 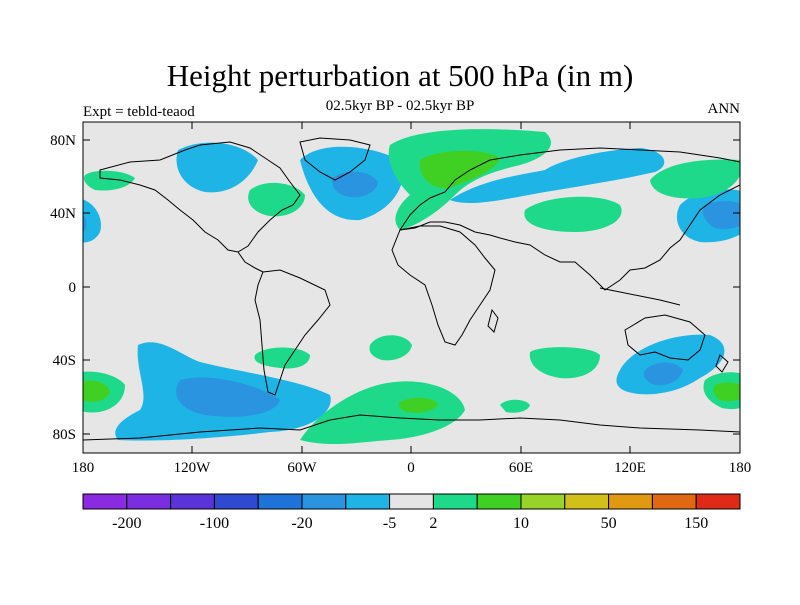 I want to click on lat-label-40s: 40S, so click(x=64, y=361).